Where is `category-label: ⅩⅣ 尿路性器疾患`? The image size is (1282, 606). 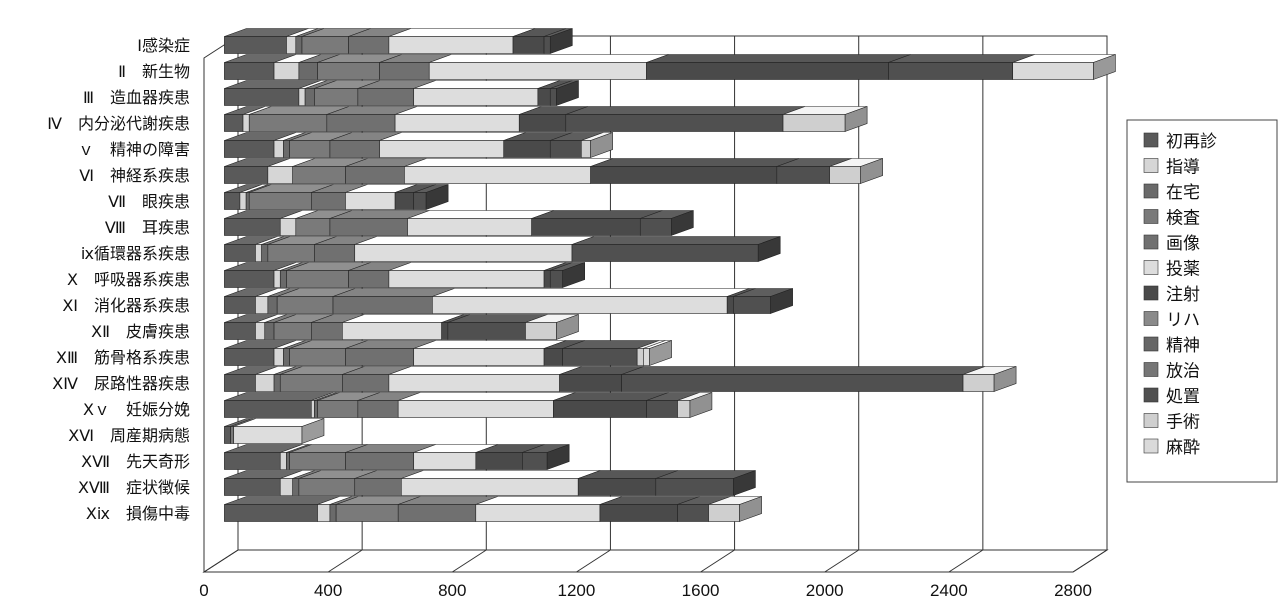 category-label: ⅩⅣ 尿路性器疾患 is located at coordinates (121, 383).